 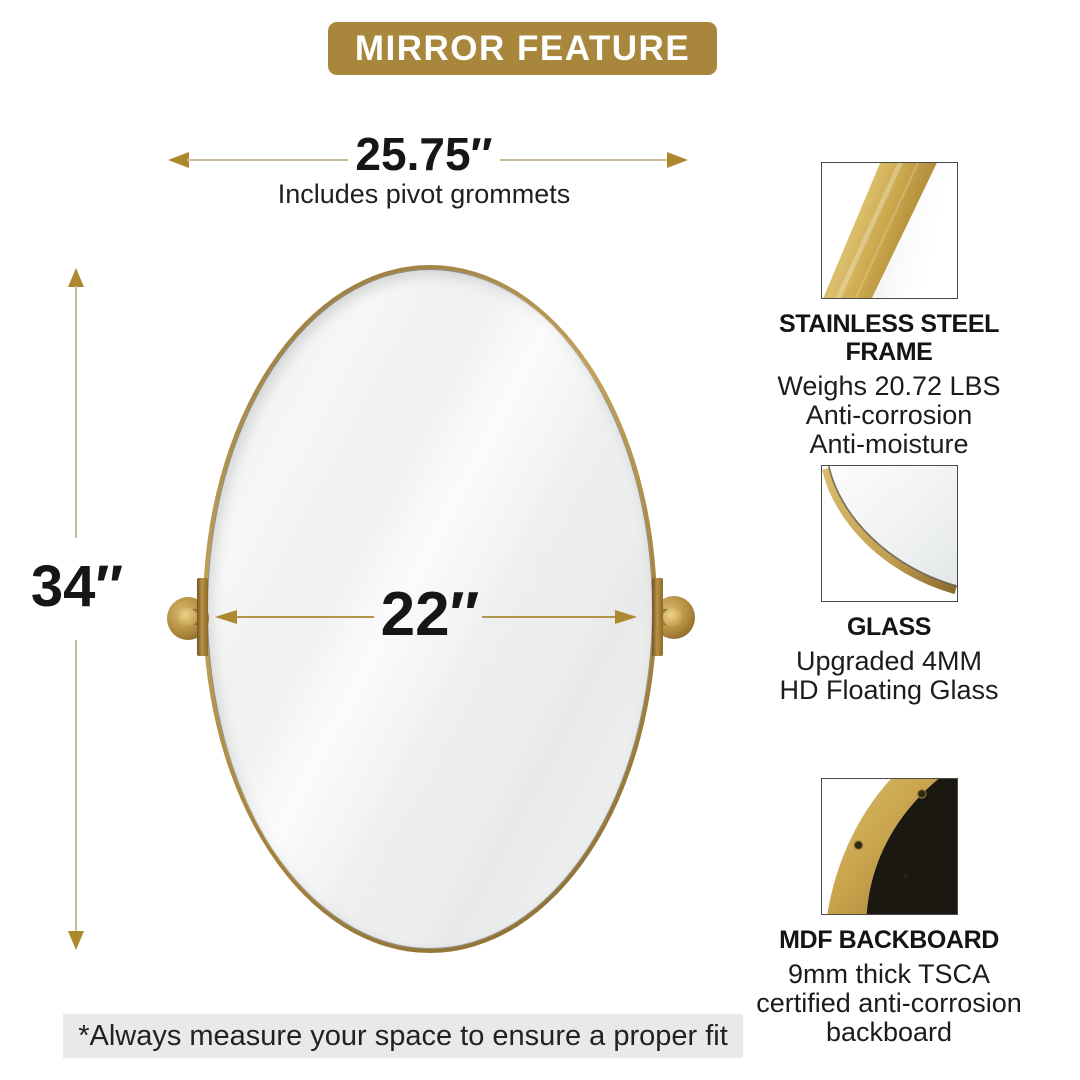 What do you see at coordinates (657, 617) in the screenshot?
I see `right-pivot-bracket` at bounding box center [657, 617].